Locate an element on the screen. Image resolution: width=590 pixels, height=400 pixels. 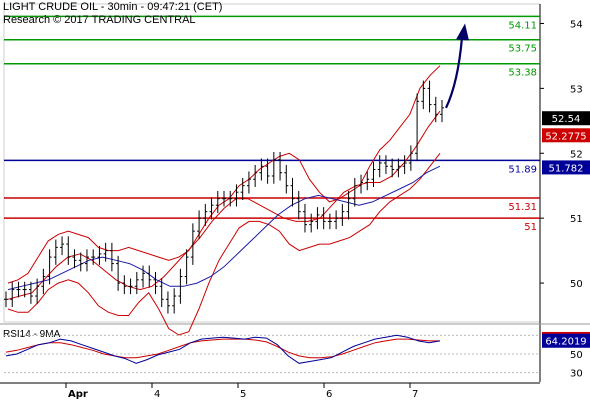
level-label: 53.75 is located at coordinates (522, 49).